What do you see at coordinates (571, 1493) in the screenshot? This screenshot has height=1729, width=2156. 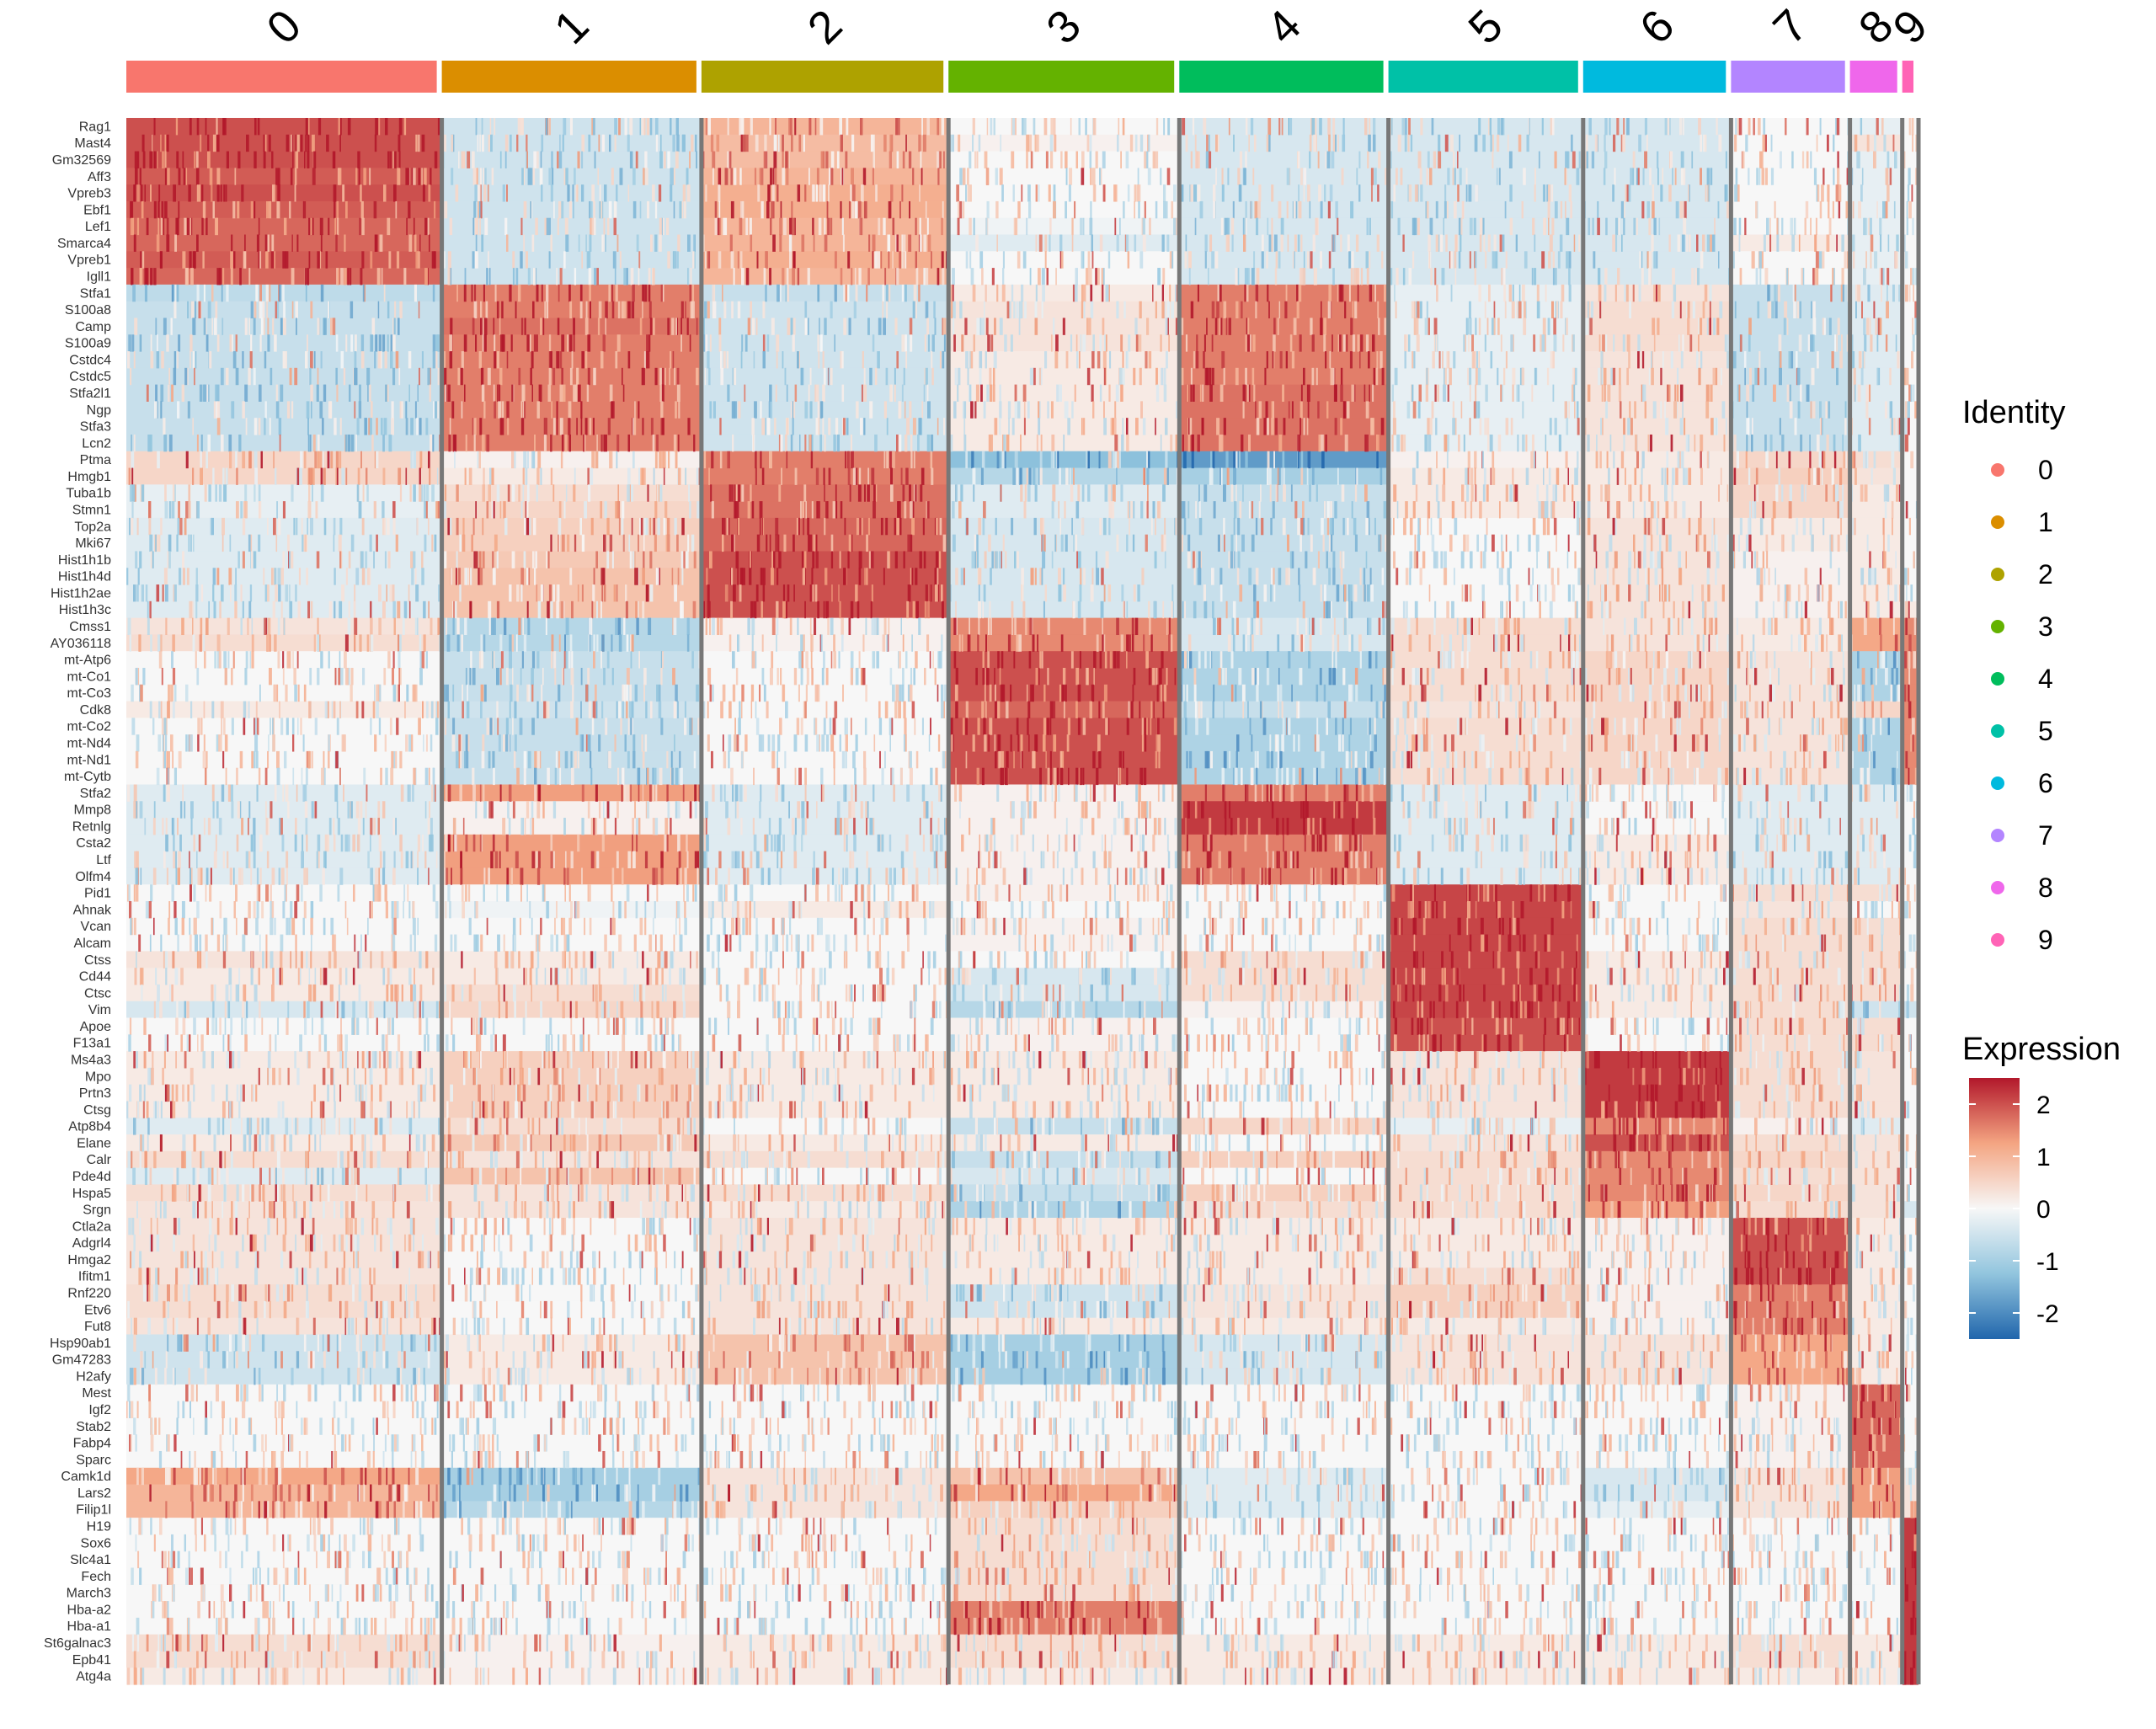 I see `heatmap-cell-Lars2-c1` at bounding box center [571, 1493].